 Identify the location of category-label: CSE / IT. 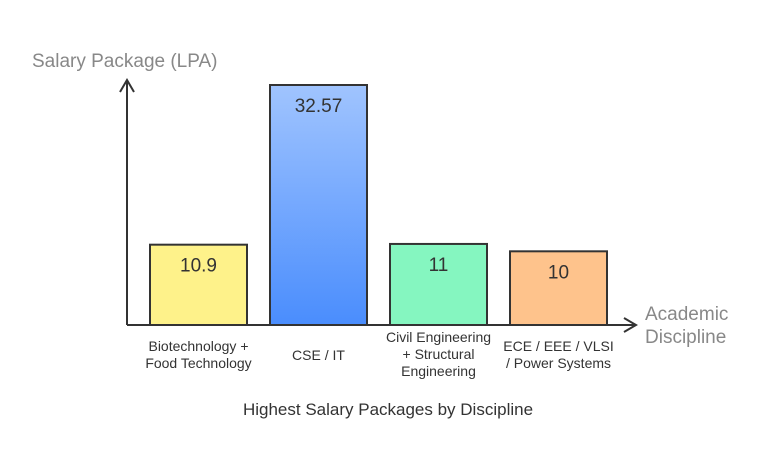
(318, 355).